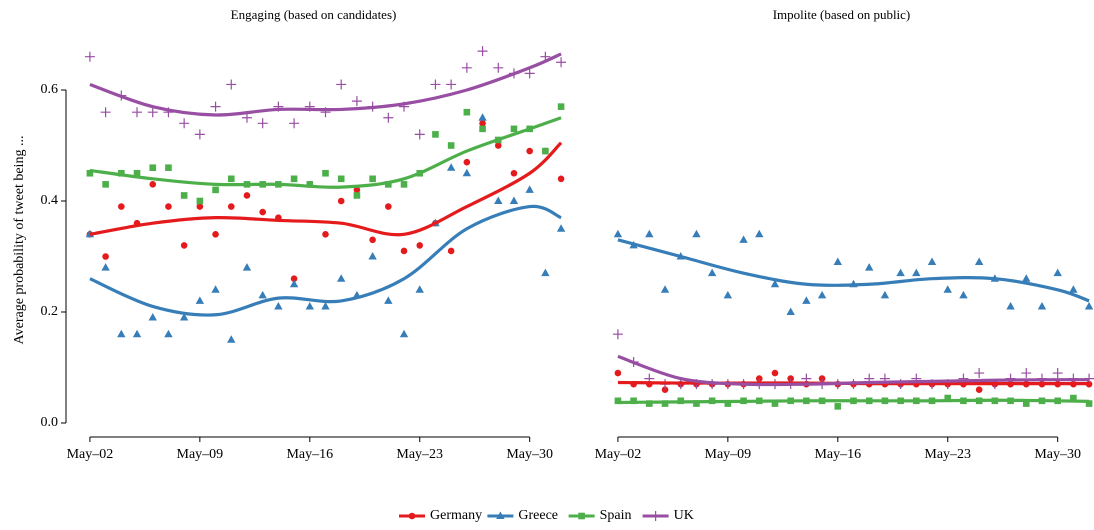 The height and width of the screenshot is (530, 1094). Describe the element at coordinates (668, 515) in the screenshot. I see `legend-item: UK` at that location.